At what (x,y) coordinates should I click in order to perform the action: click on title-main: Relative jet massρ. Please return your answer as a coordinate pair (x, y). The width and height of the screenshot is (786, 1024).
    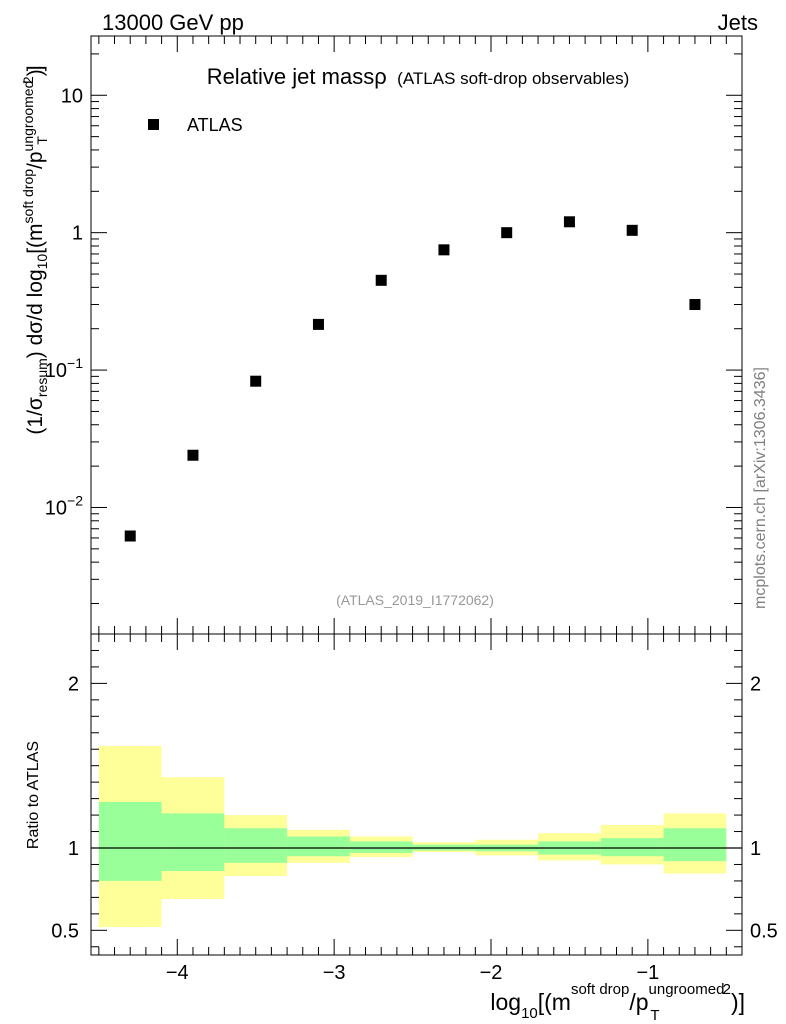
    Looking at the image, I should click on (297, 76).